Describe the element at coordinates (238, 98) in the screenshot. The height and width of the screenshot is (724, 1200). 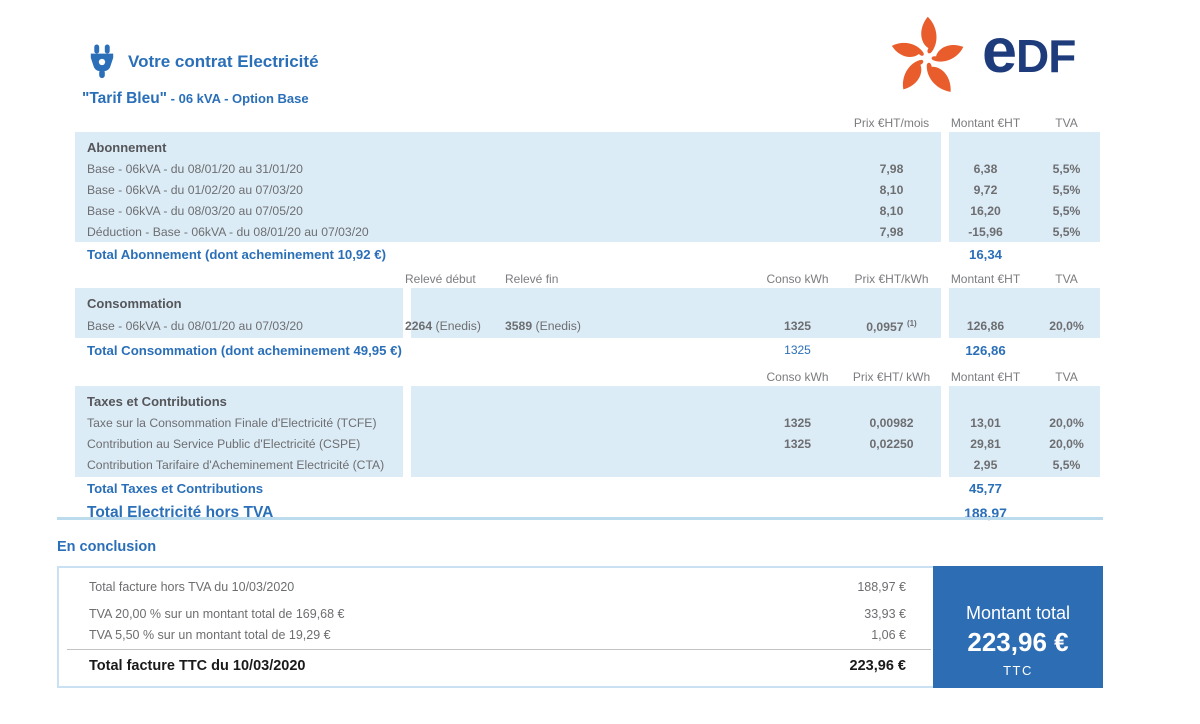
I see `tariff-options: - 06 kVA - Option Base` at that location.